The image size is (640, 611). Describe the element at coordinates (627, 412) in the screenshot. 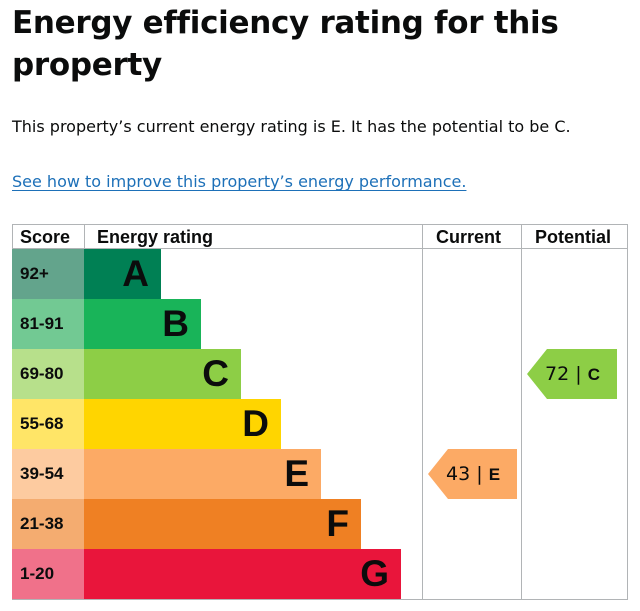

I see `table-right-border` at that location.